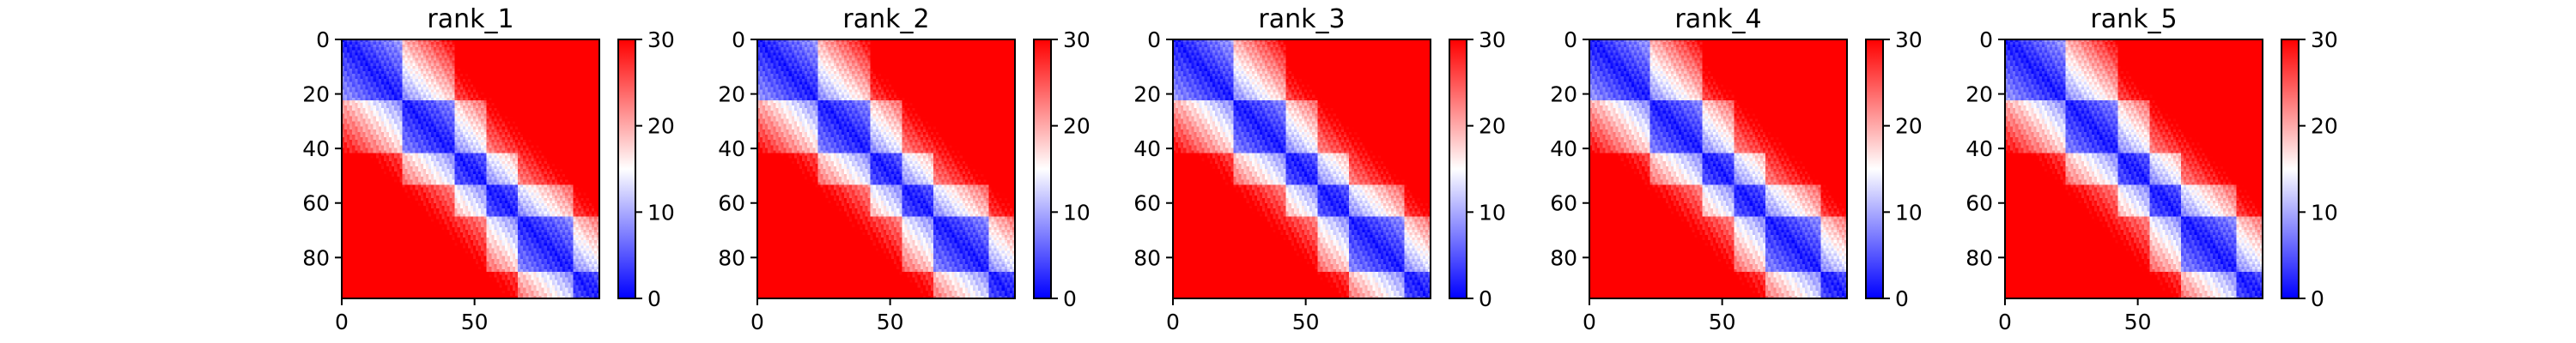 This screenshot has width=2576, height=343. I want to click on panel-title: rank_2, so click(885, 19).